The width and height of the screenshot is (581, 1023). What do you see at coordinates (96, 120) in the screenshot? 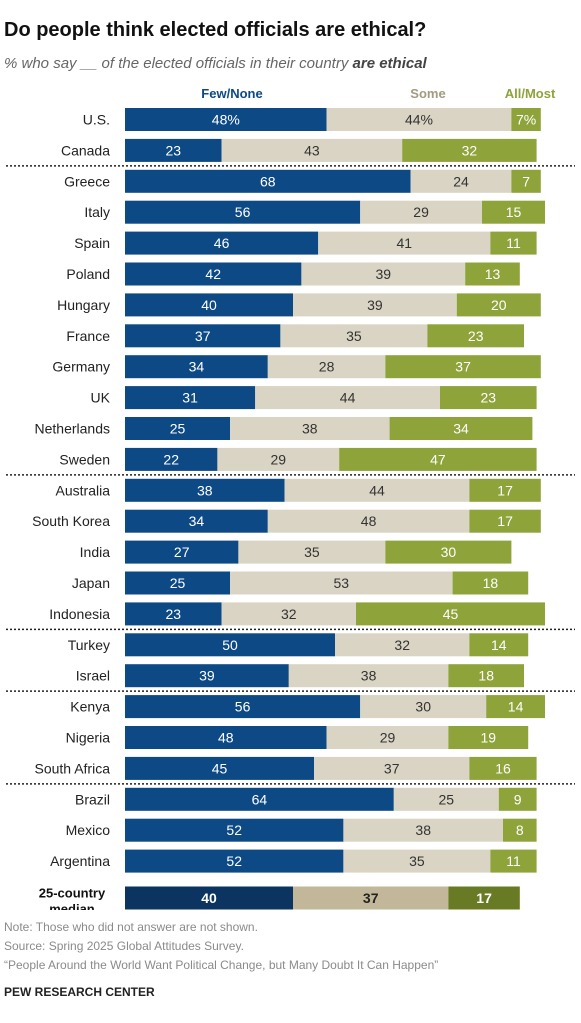
I see `category-label: U.S.` at bounding box center [96, 120].